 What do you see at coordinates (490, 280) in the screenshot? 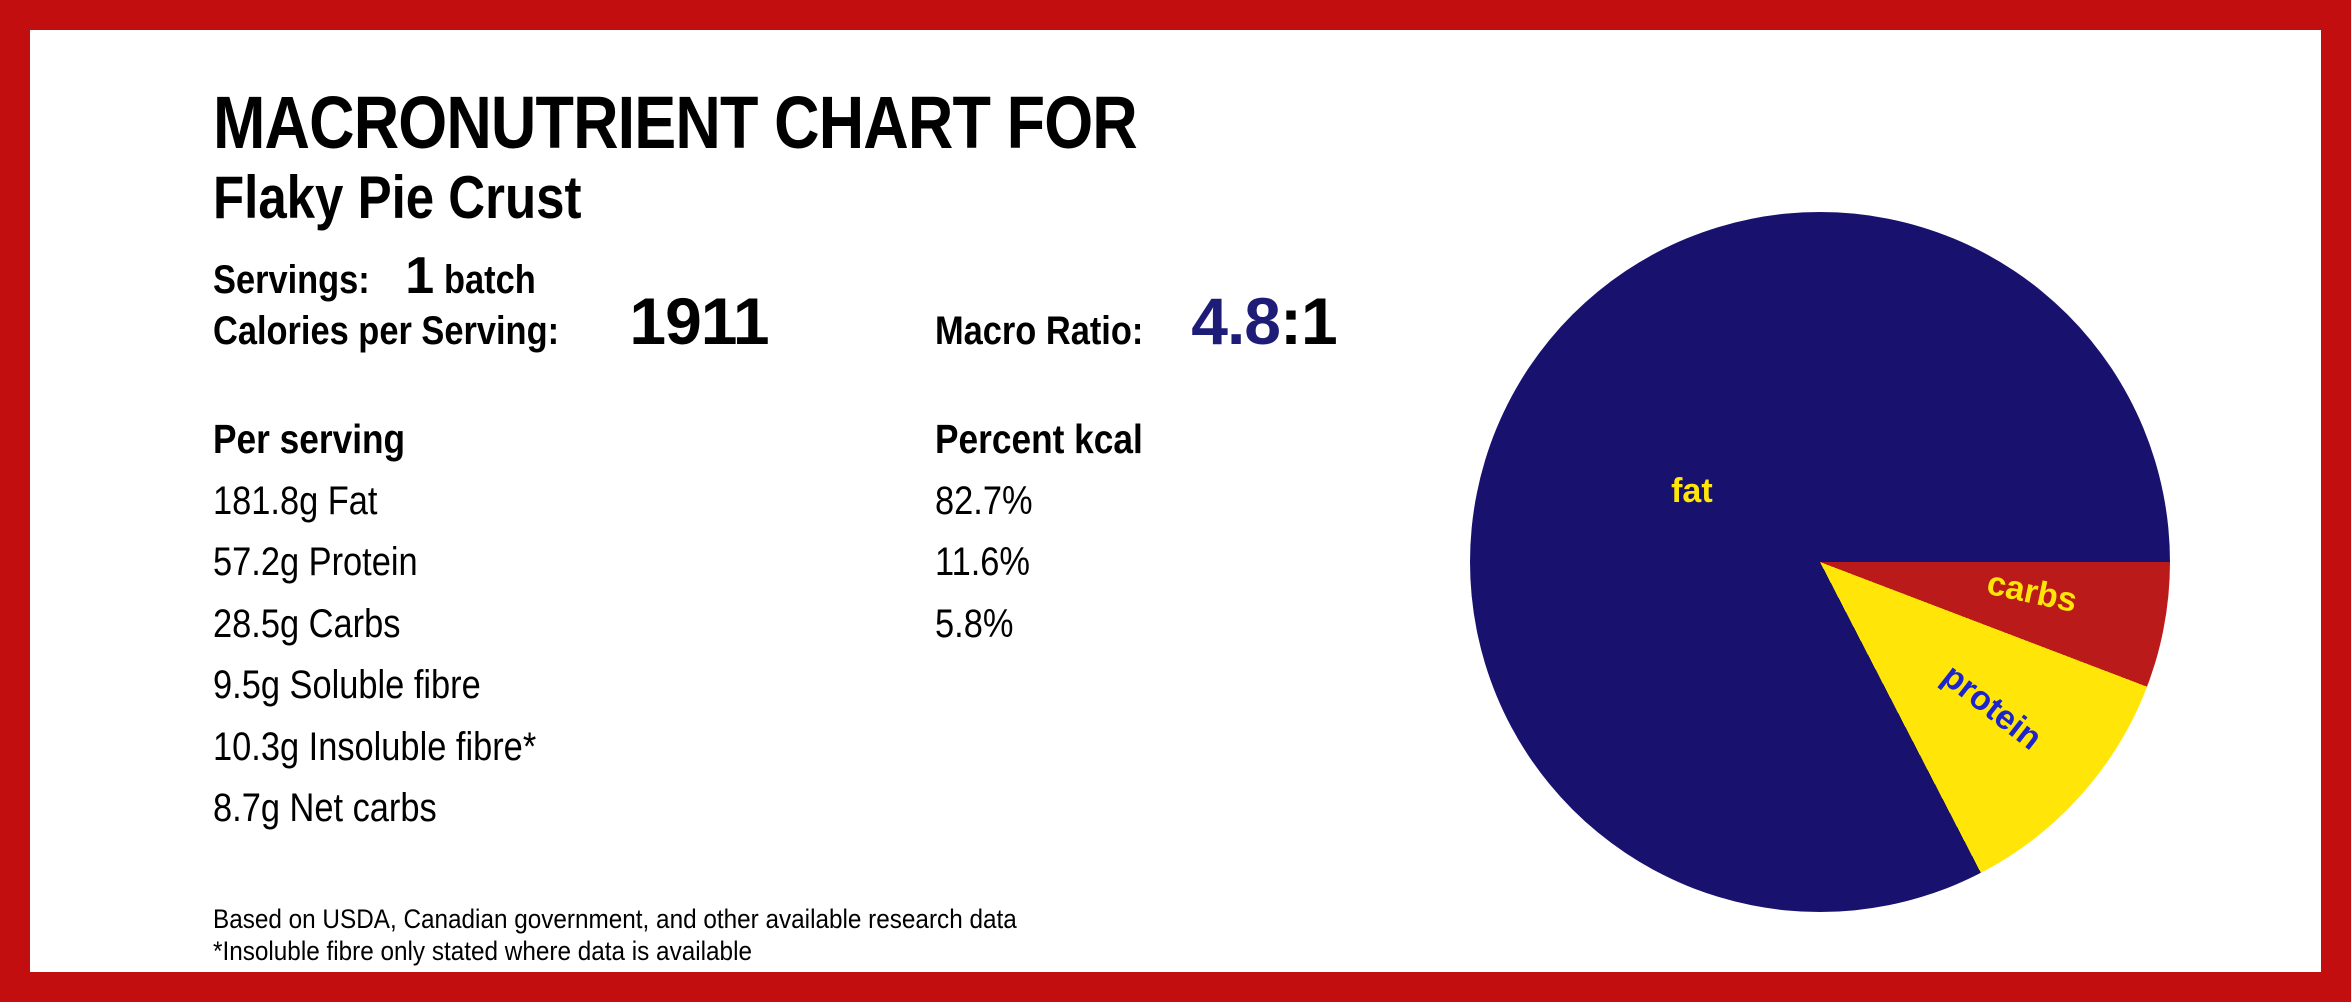
I see `servings-unit: batch` at bounding box center [490, 280].